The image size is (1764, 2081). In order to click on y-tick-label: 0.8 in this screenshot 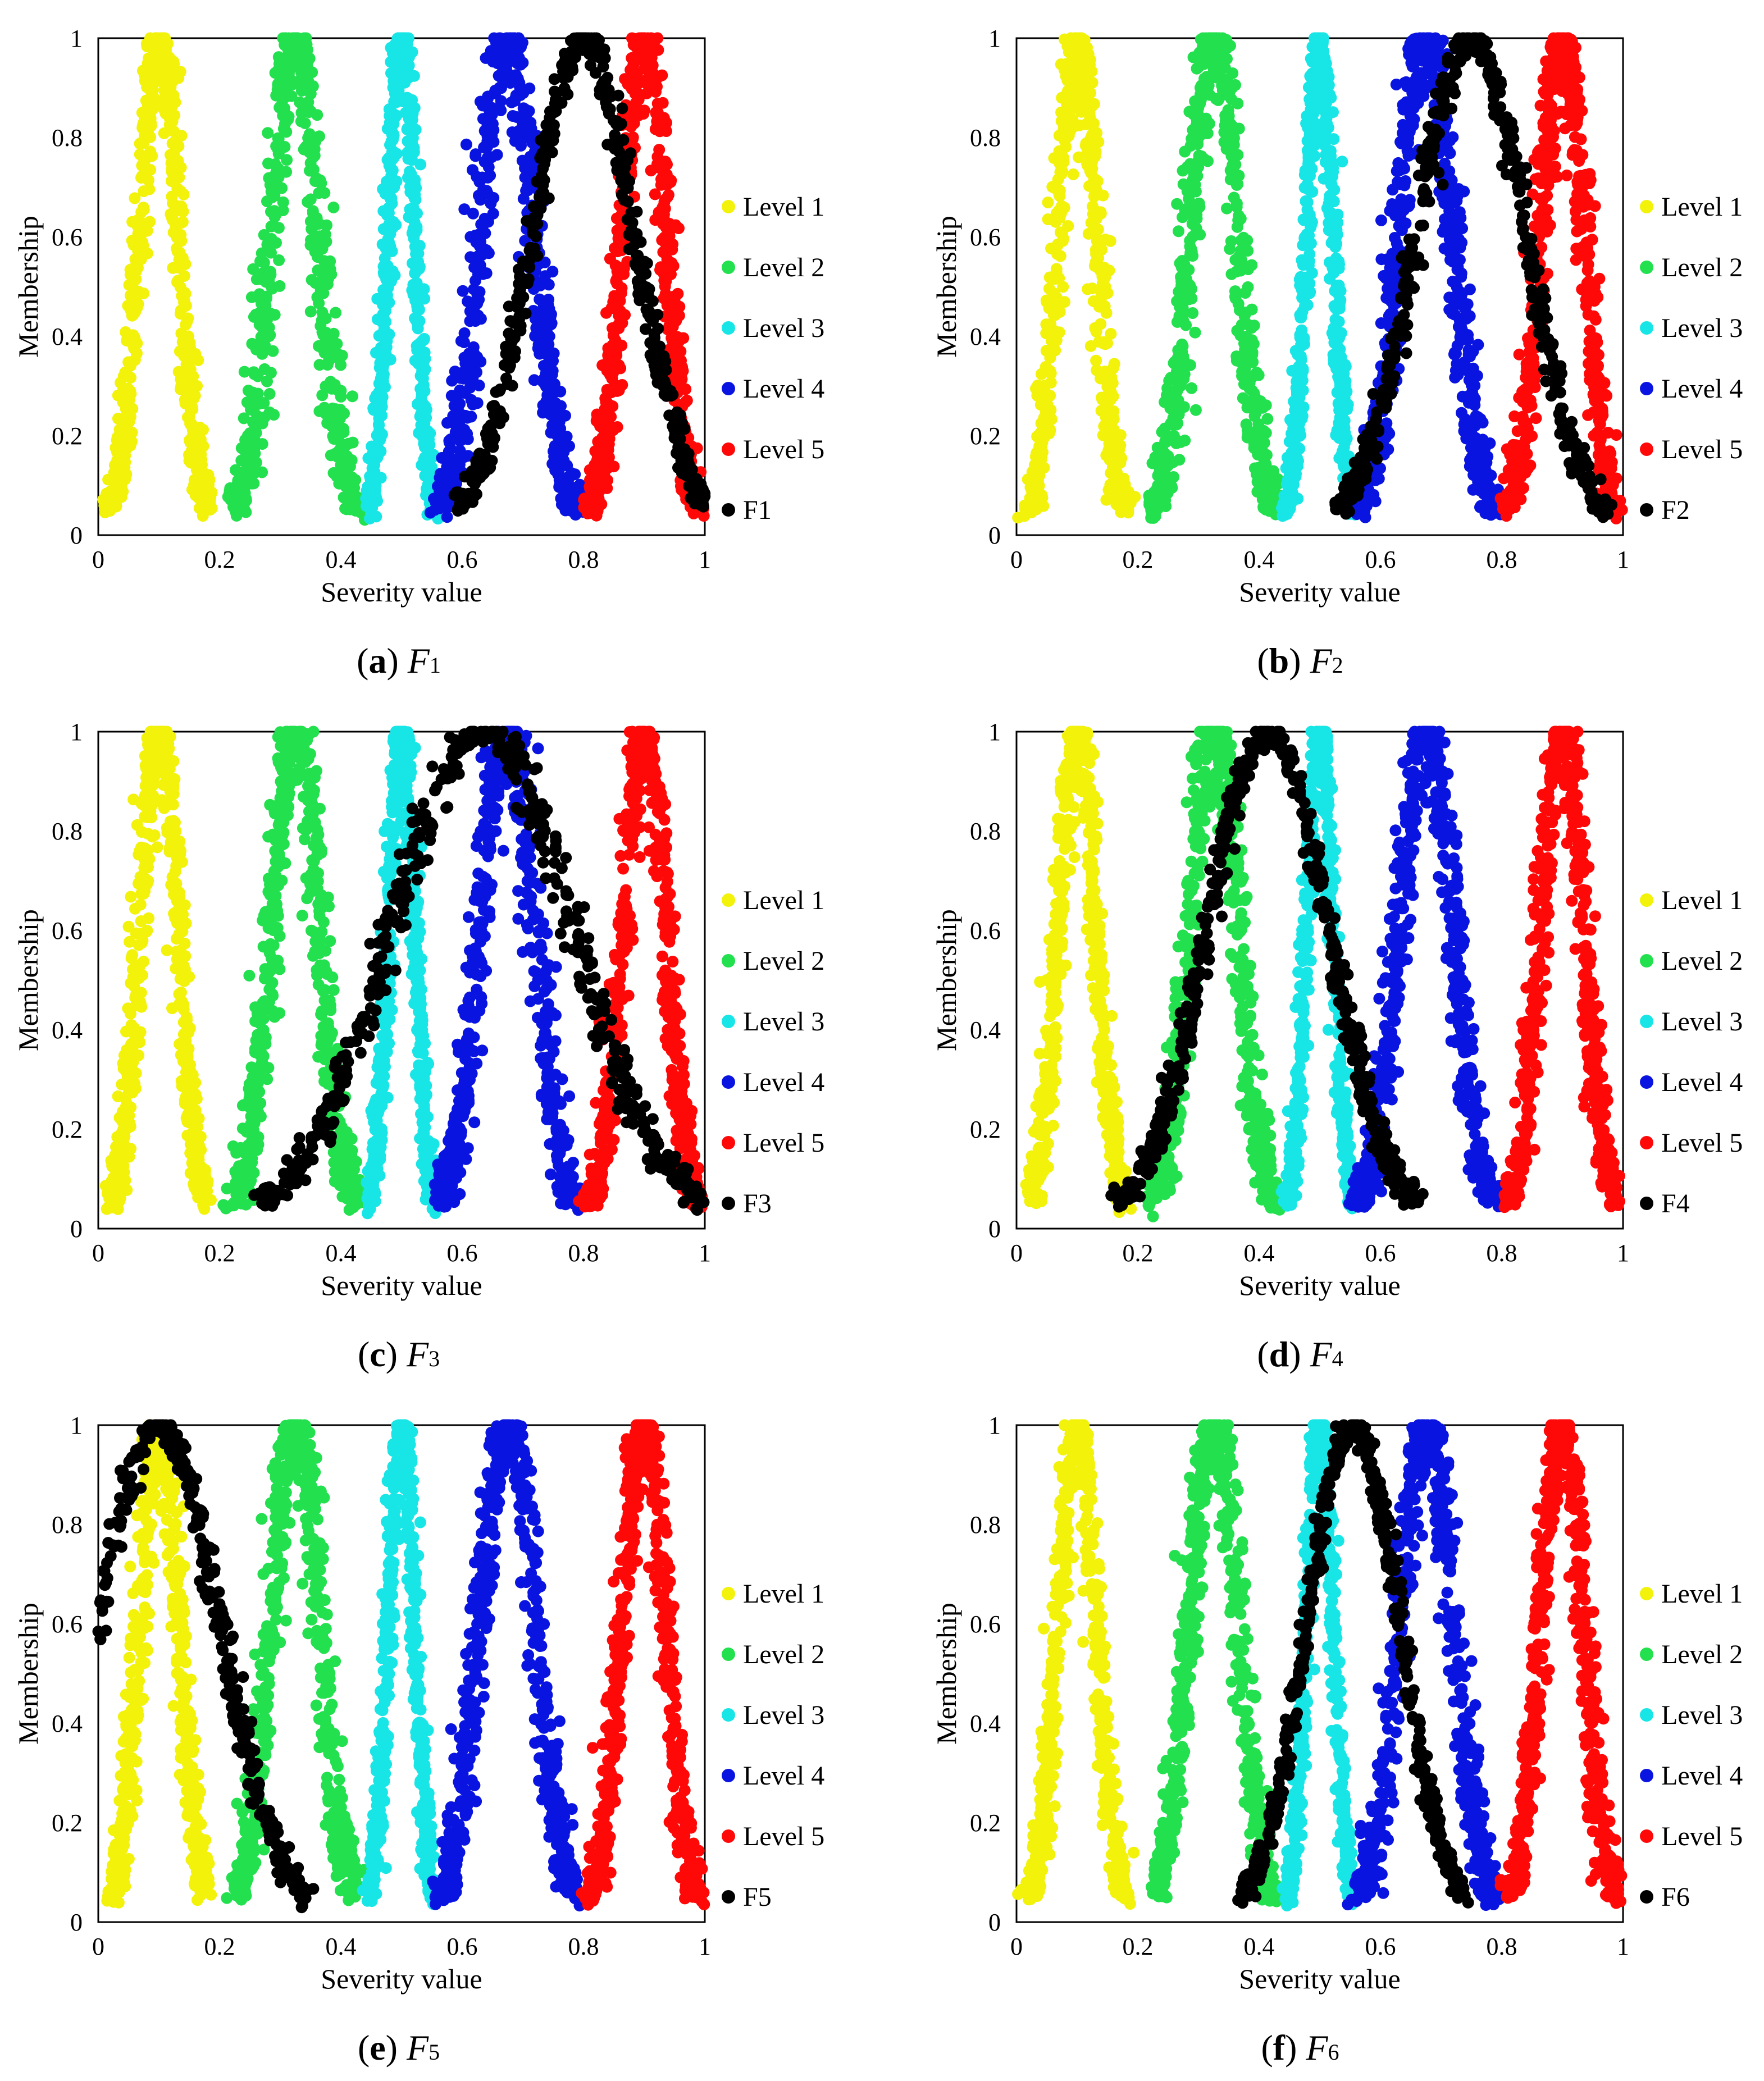, I will do `click(985, 138)`.